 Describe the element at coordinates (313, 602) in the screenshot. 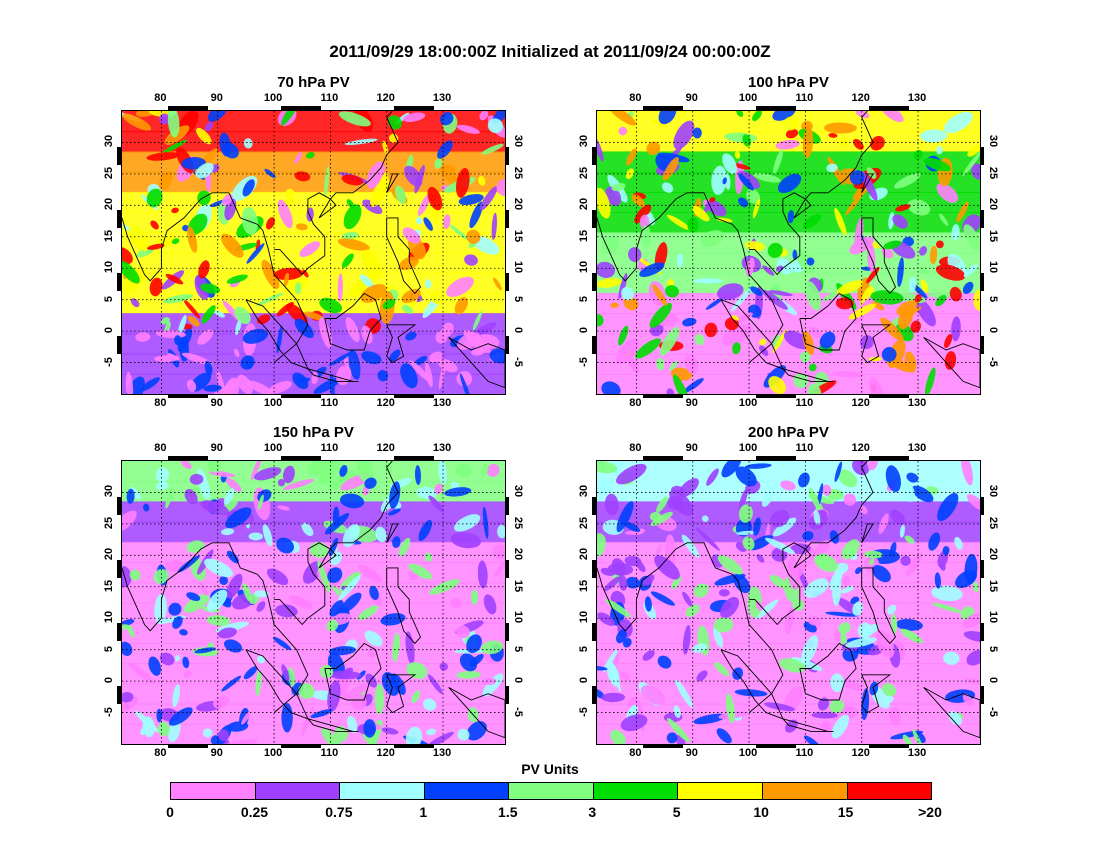

I see `pv-map` at that location.